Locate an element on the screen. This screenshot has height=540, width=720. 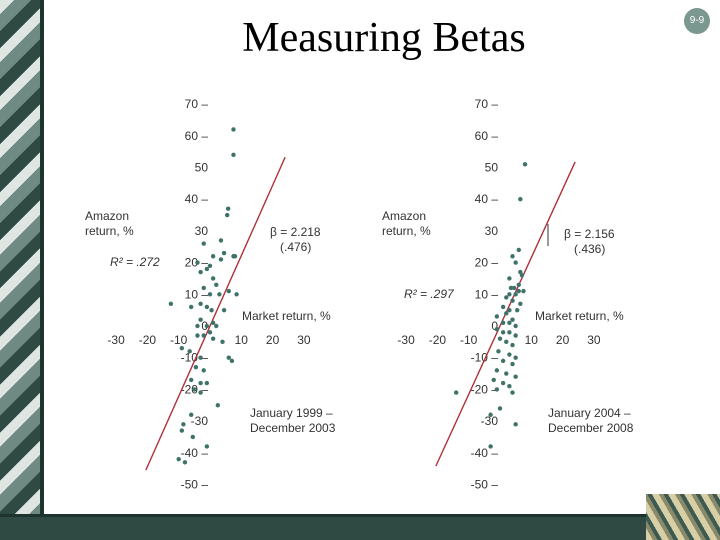
x-tick-label: -10 is located at coordinates (179, 340).